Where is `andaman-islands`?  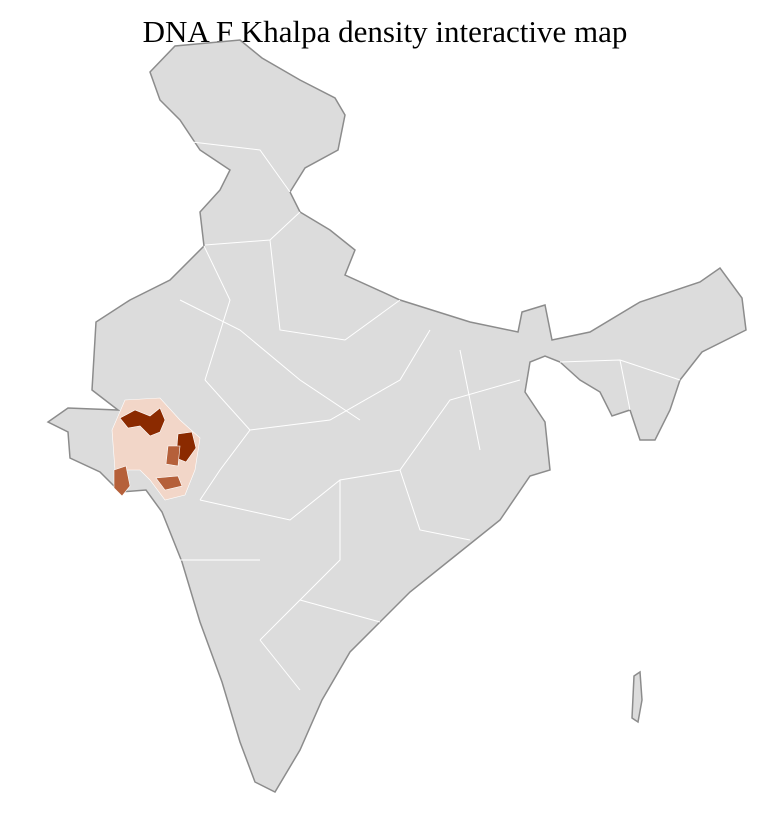 andaman-islands is located at coordinates (637, 697).